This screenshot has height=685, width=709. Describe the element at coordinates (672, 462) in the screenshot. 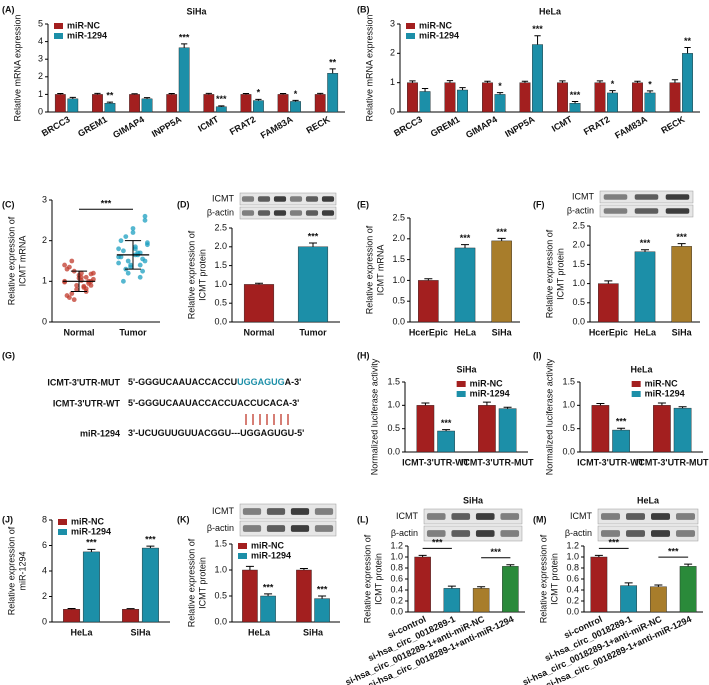

I see `x-tick-label: ICMT-3'UTR-MUT` at that location.